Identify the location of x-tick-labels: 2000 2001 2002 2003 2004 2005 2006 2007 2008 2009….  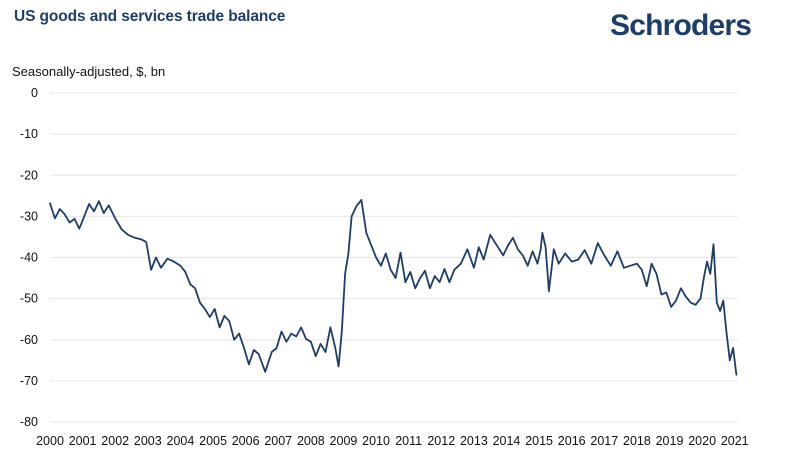
(392, 441).